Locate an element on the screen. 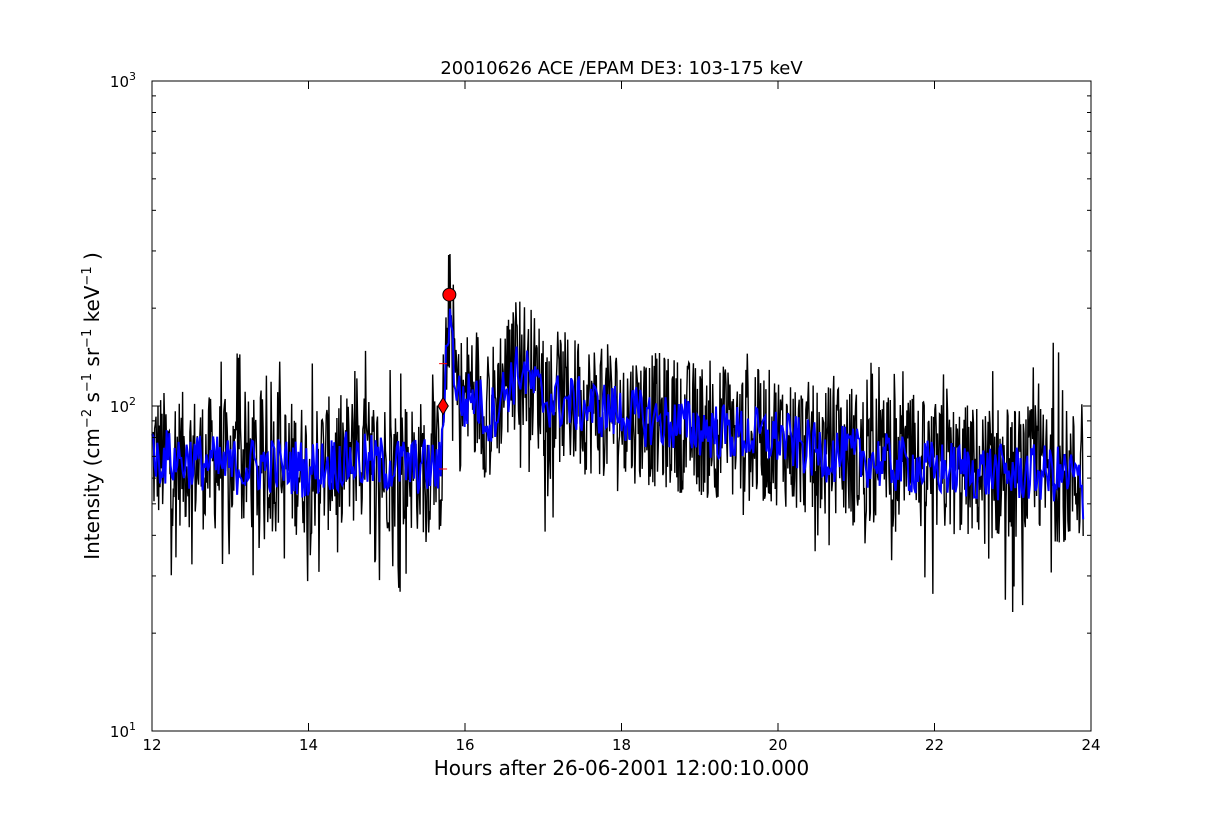 Image resolution: width=1212 pixels, height=816 pixels. x-tick-label: 20 is located at coordinates (777, 745).